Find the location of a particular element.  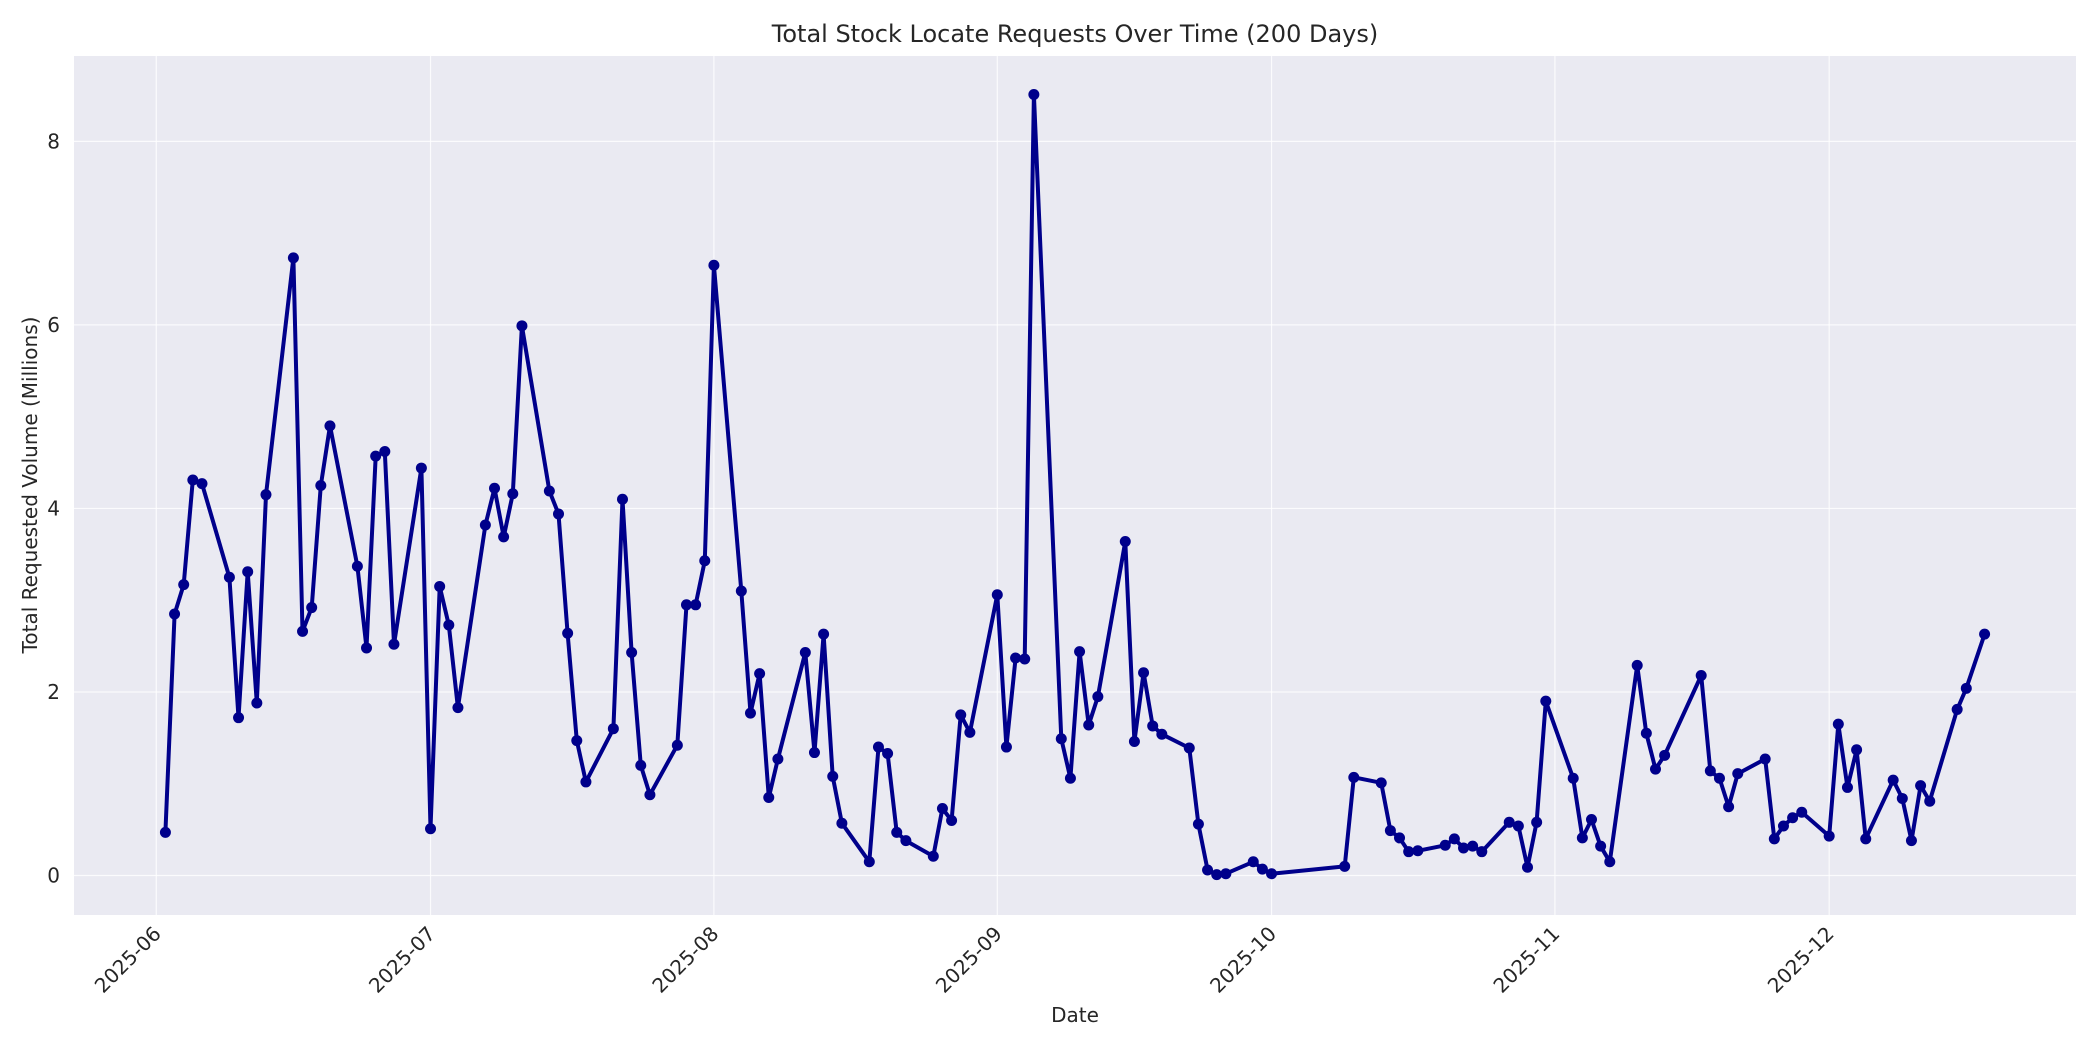

y-axis-ticks: 0 2 4 6 8 is located at coordinates (53, 508).